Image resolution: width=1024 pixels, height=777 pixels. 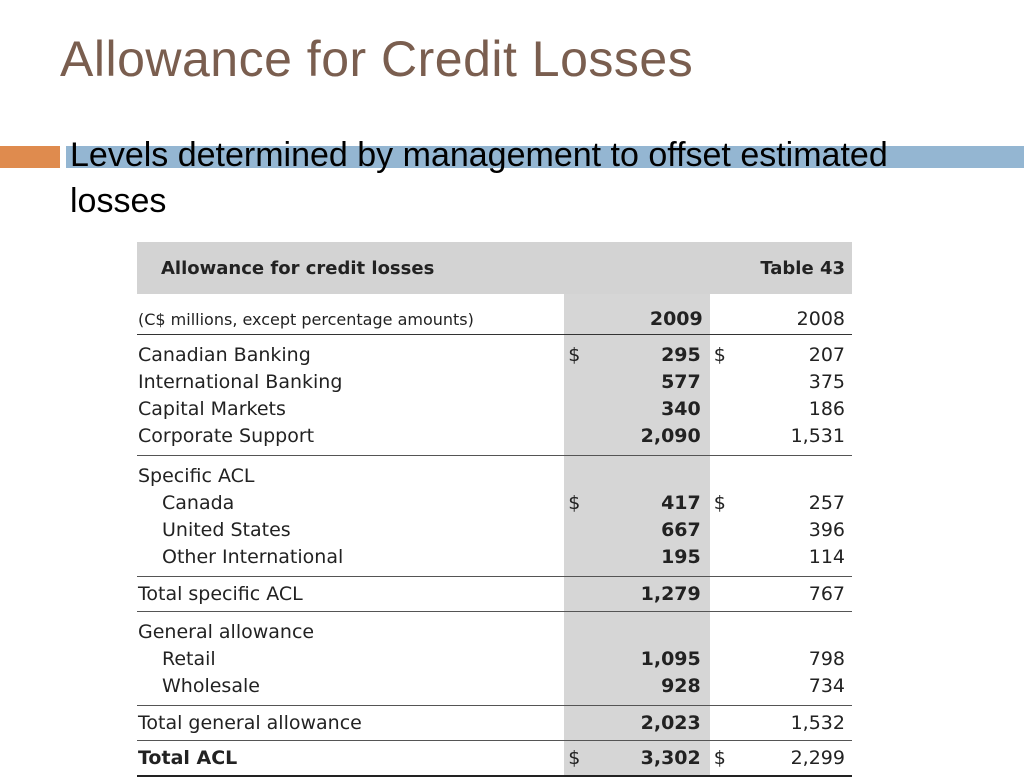 What do you see at coordinates (351, 439) in the screenshot?
I see `row-label: Corporate Support` at bounding box center [351, 439].